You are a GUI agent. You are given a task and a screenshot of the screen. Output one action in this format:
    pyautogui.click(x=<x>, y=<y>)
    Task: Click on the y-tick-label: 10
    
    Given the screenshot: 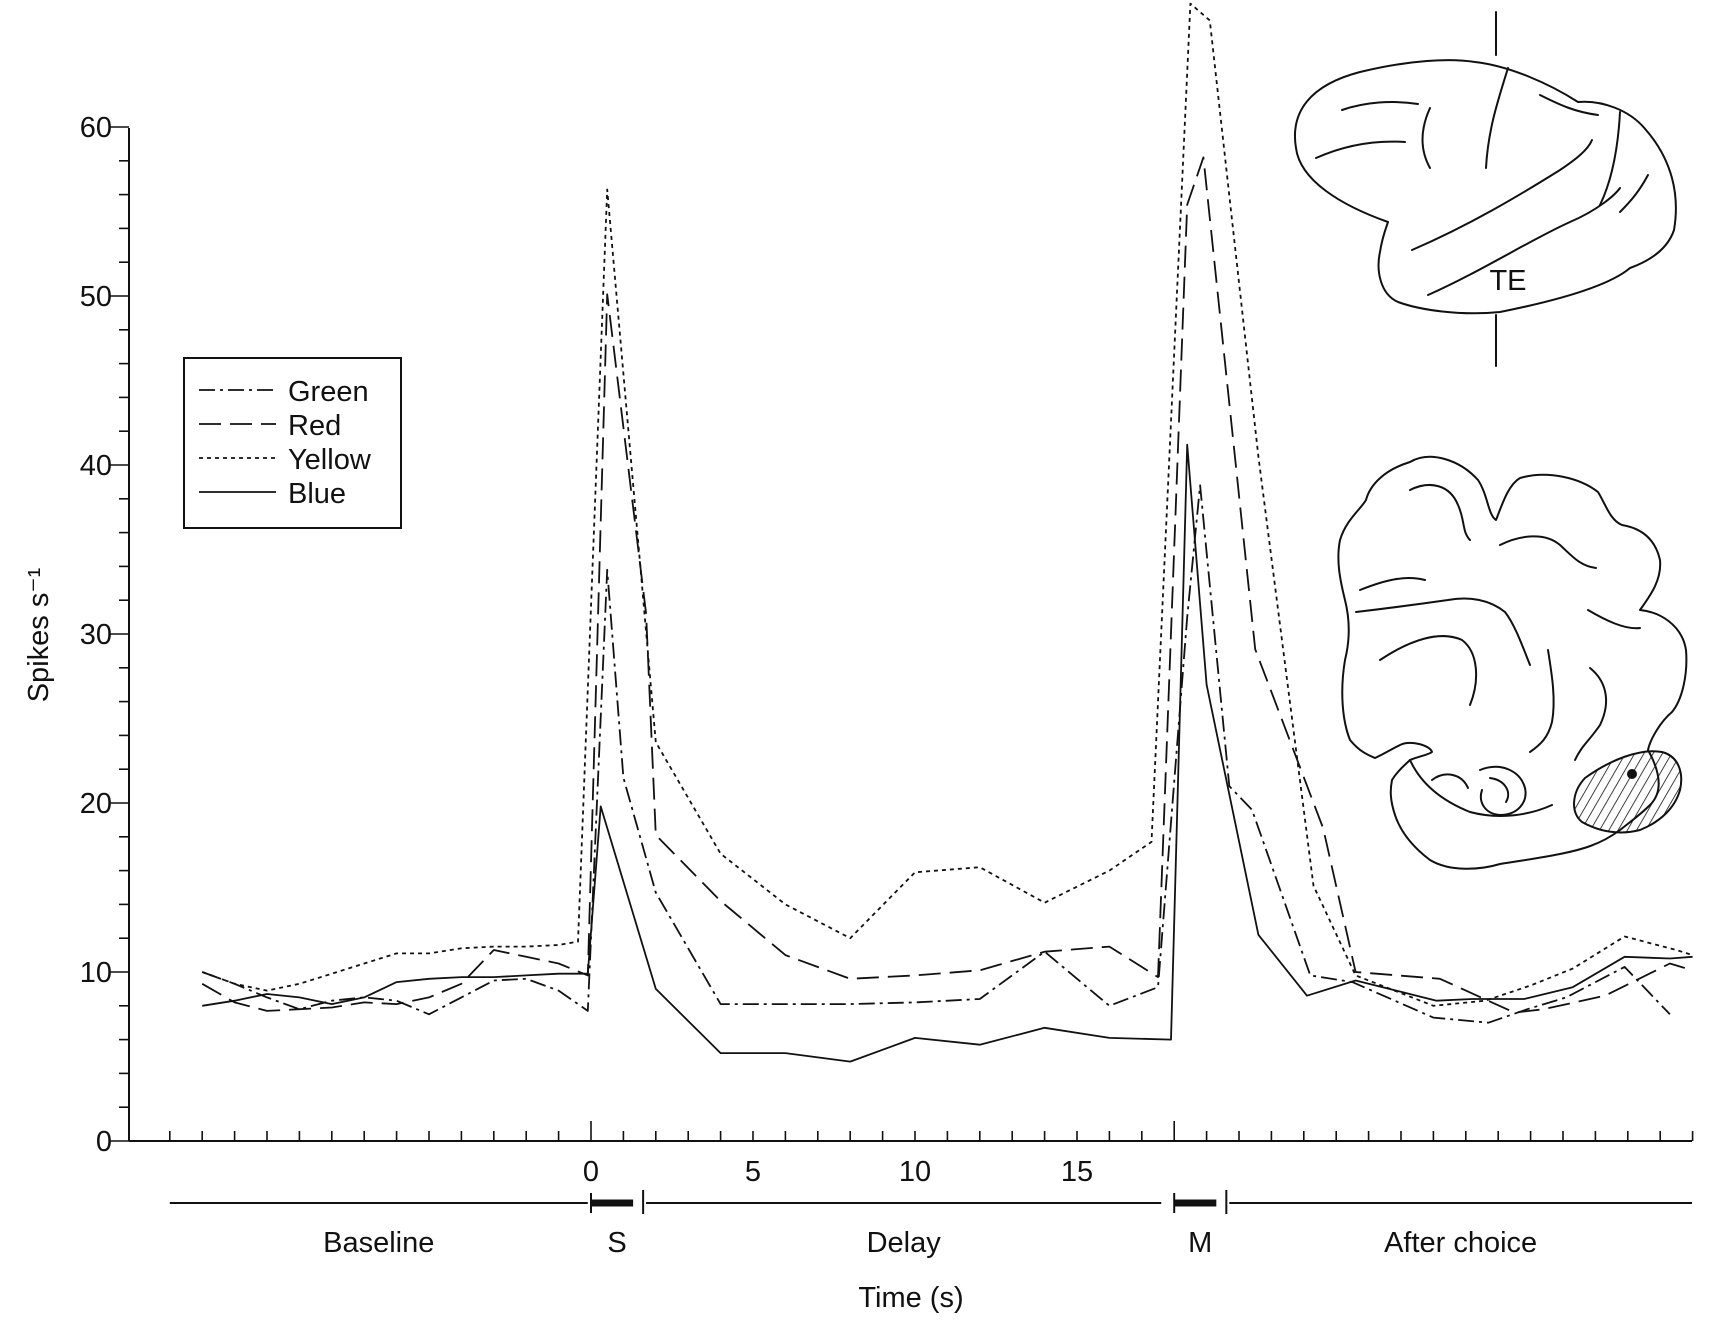 What is the action you would take?
    pyautogui.click(x=96, y=973)
    